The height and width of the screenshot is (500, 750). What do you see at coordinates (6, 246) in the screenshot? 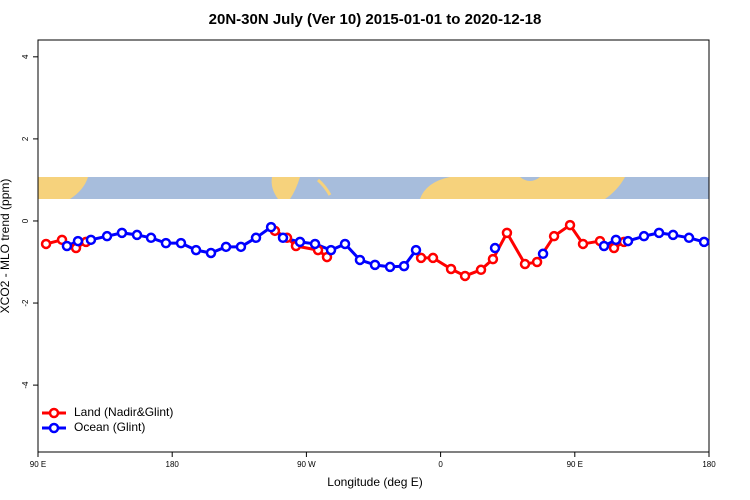
I see `y-axis-label: XCO2 - MLO trend (ppm)` at bounding box center [6, 246].